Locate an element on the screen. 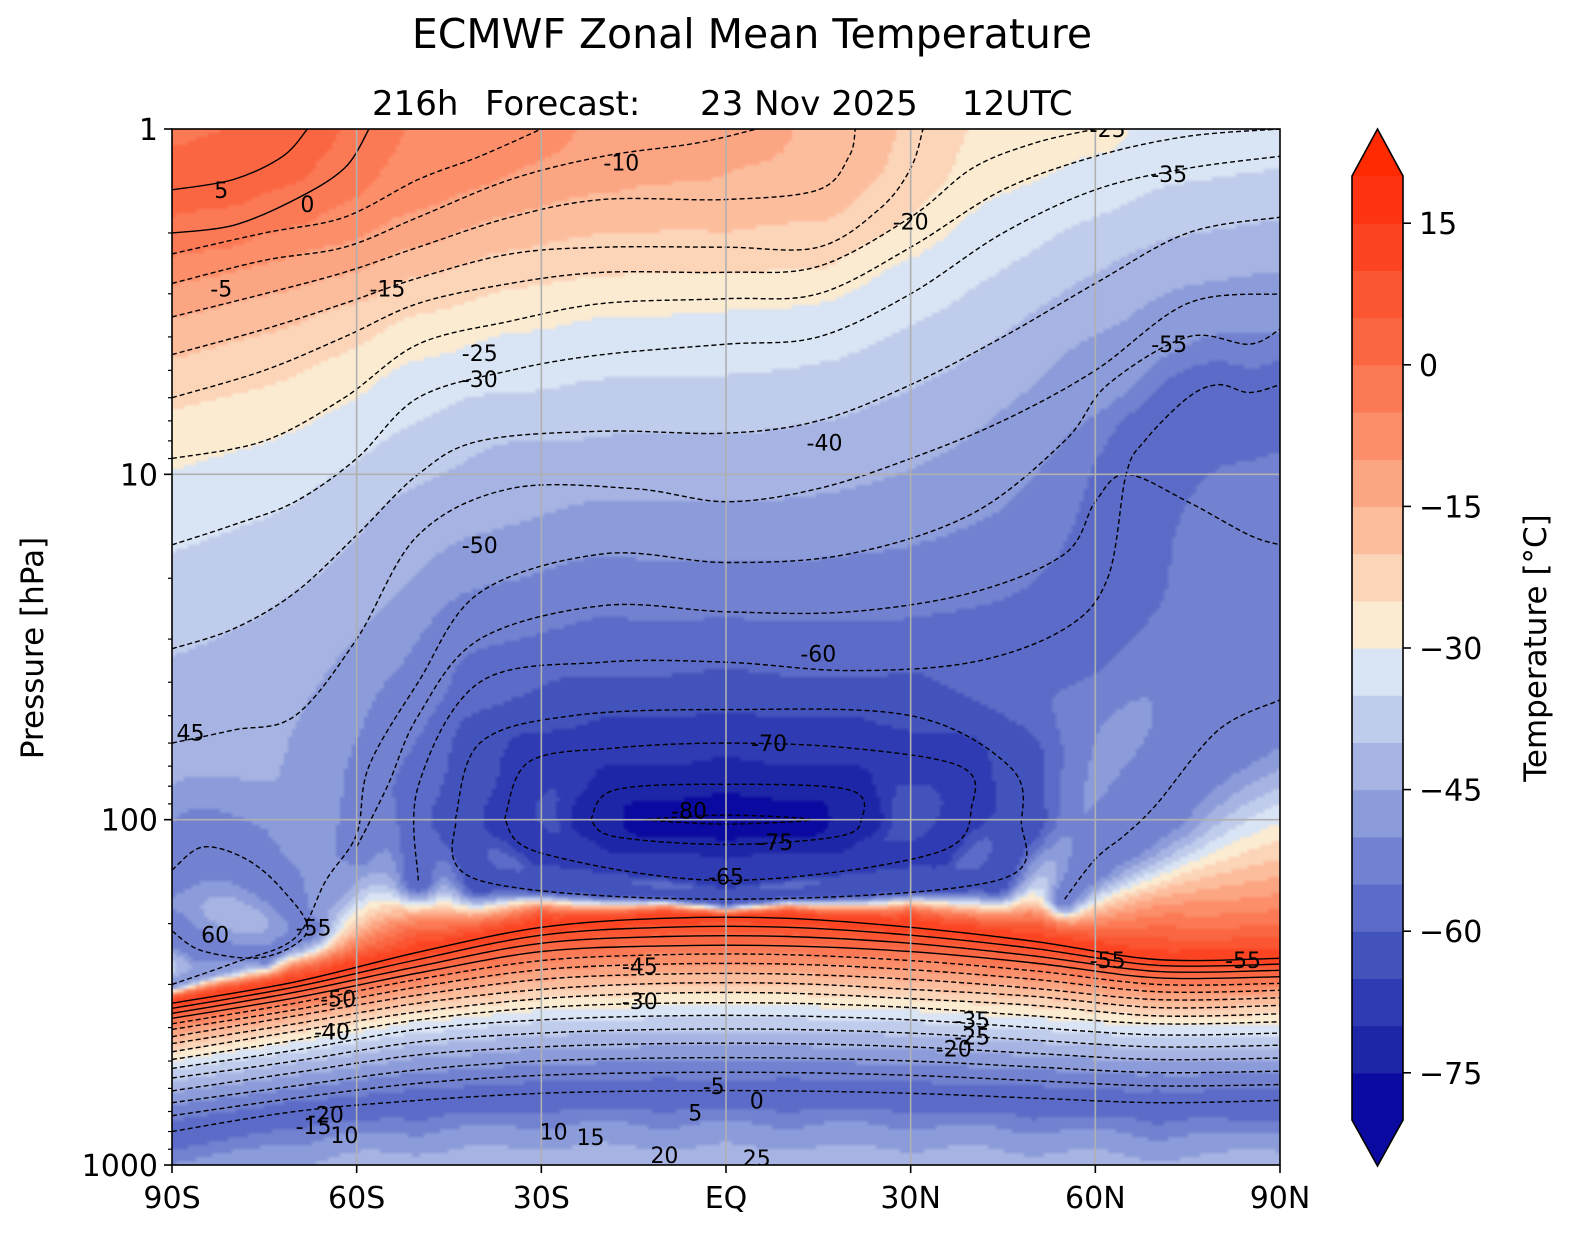 The image size is (1572, 1235). contour-label: 60 is located at coordinates (215, 935).